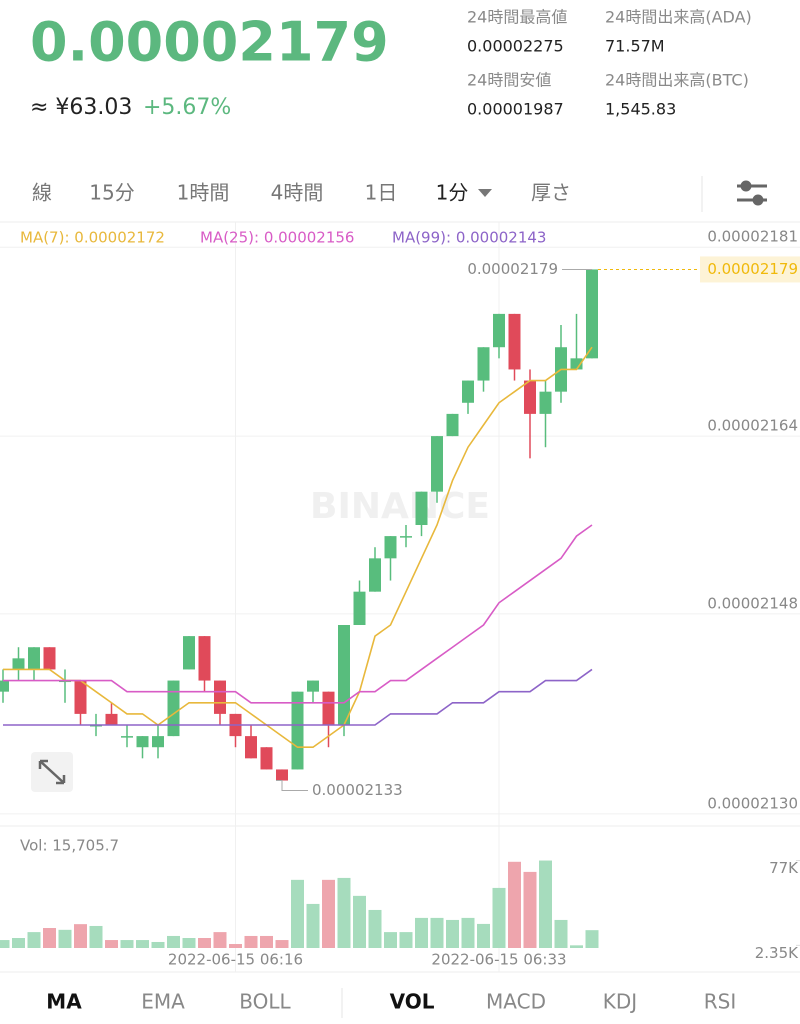 This screenshot has height=1024, width=800. I want to click on y-tick-label: 0.00002164, so click(752, 426).